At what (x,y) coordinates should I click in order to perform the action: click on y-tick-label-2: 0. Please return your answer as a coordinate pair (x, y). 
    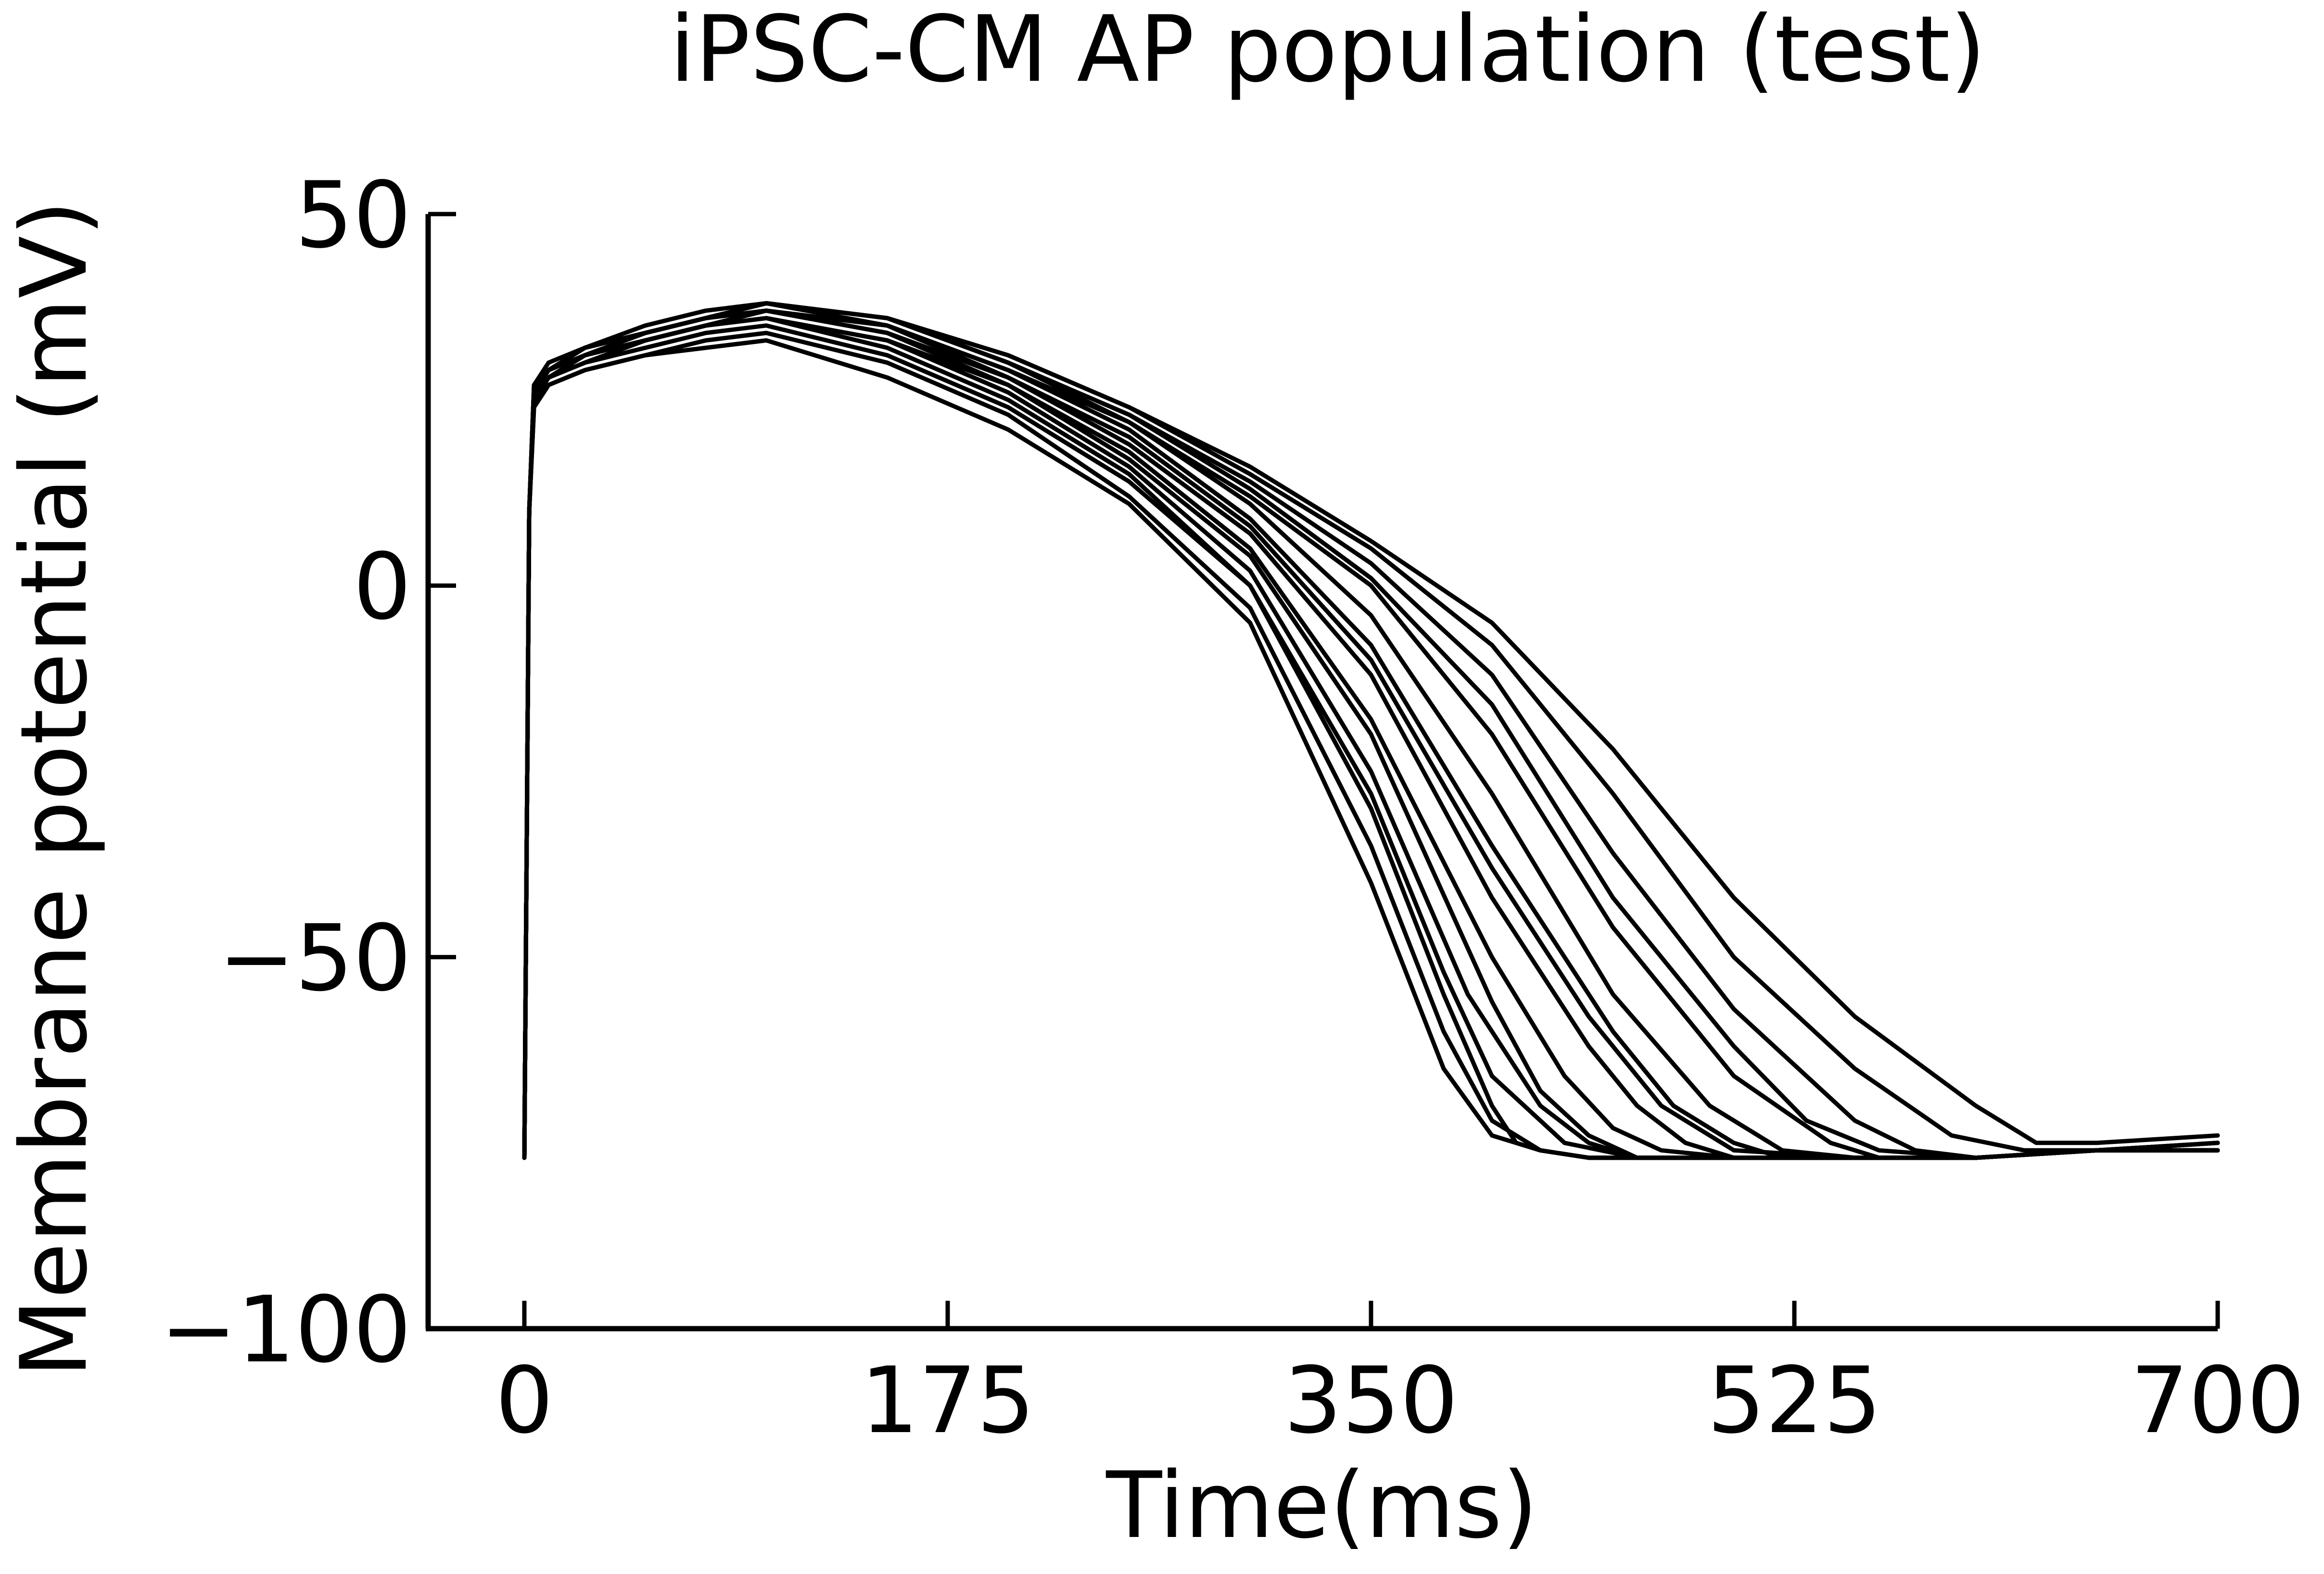
    Looking at the image, I should click on (382, 586).